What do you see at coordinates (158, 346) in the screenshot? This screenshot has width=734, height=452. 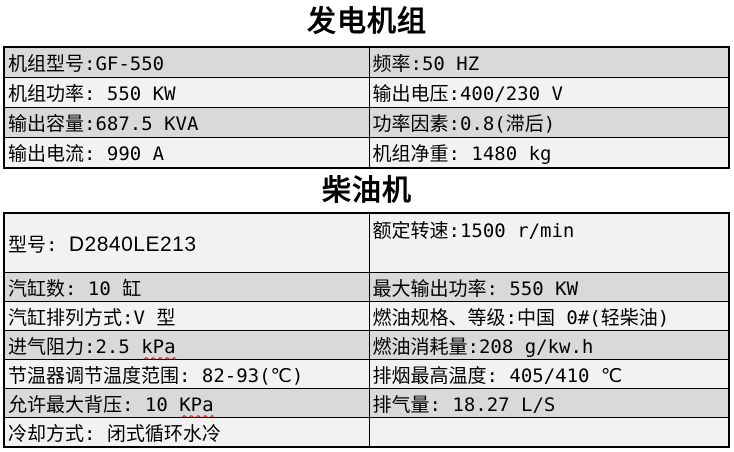 I see `spellchecked-unit: kPa` at bounding box center [158, 346].